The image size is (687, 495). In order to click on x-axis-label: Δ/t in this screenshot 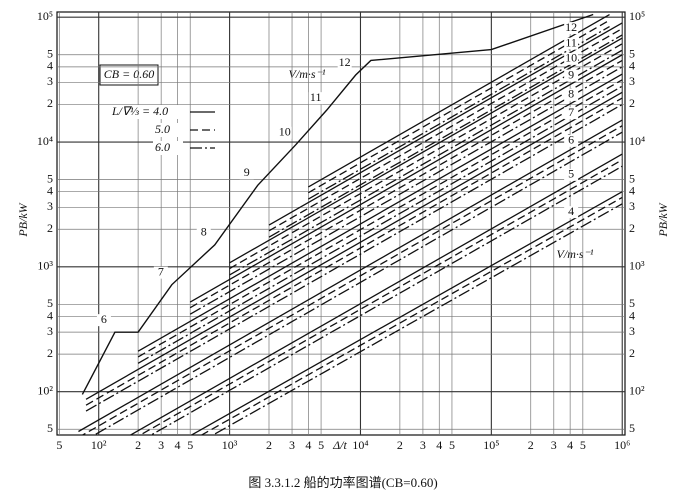, I will do `click(339, 445)`.